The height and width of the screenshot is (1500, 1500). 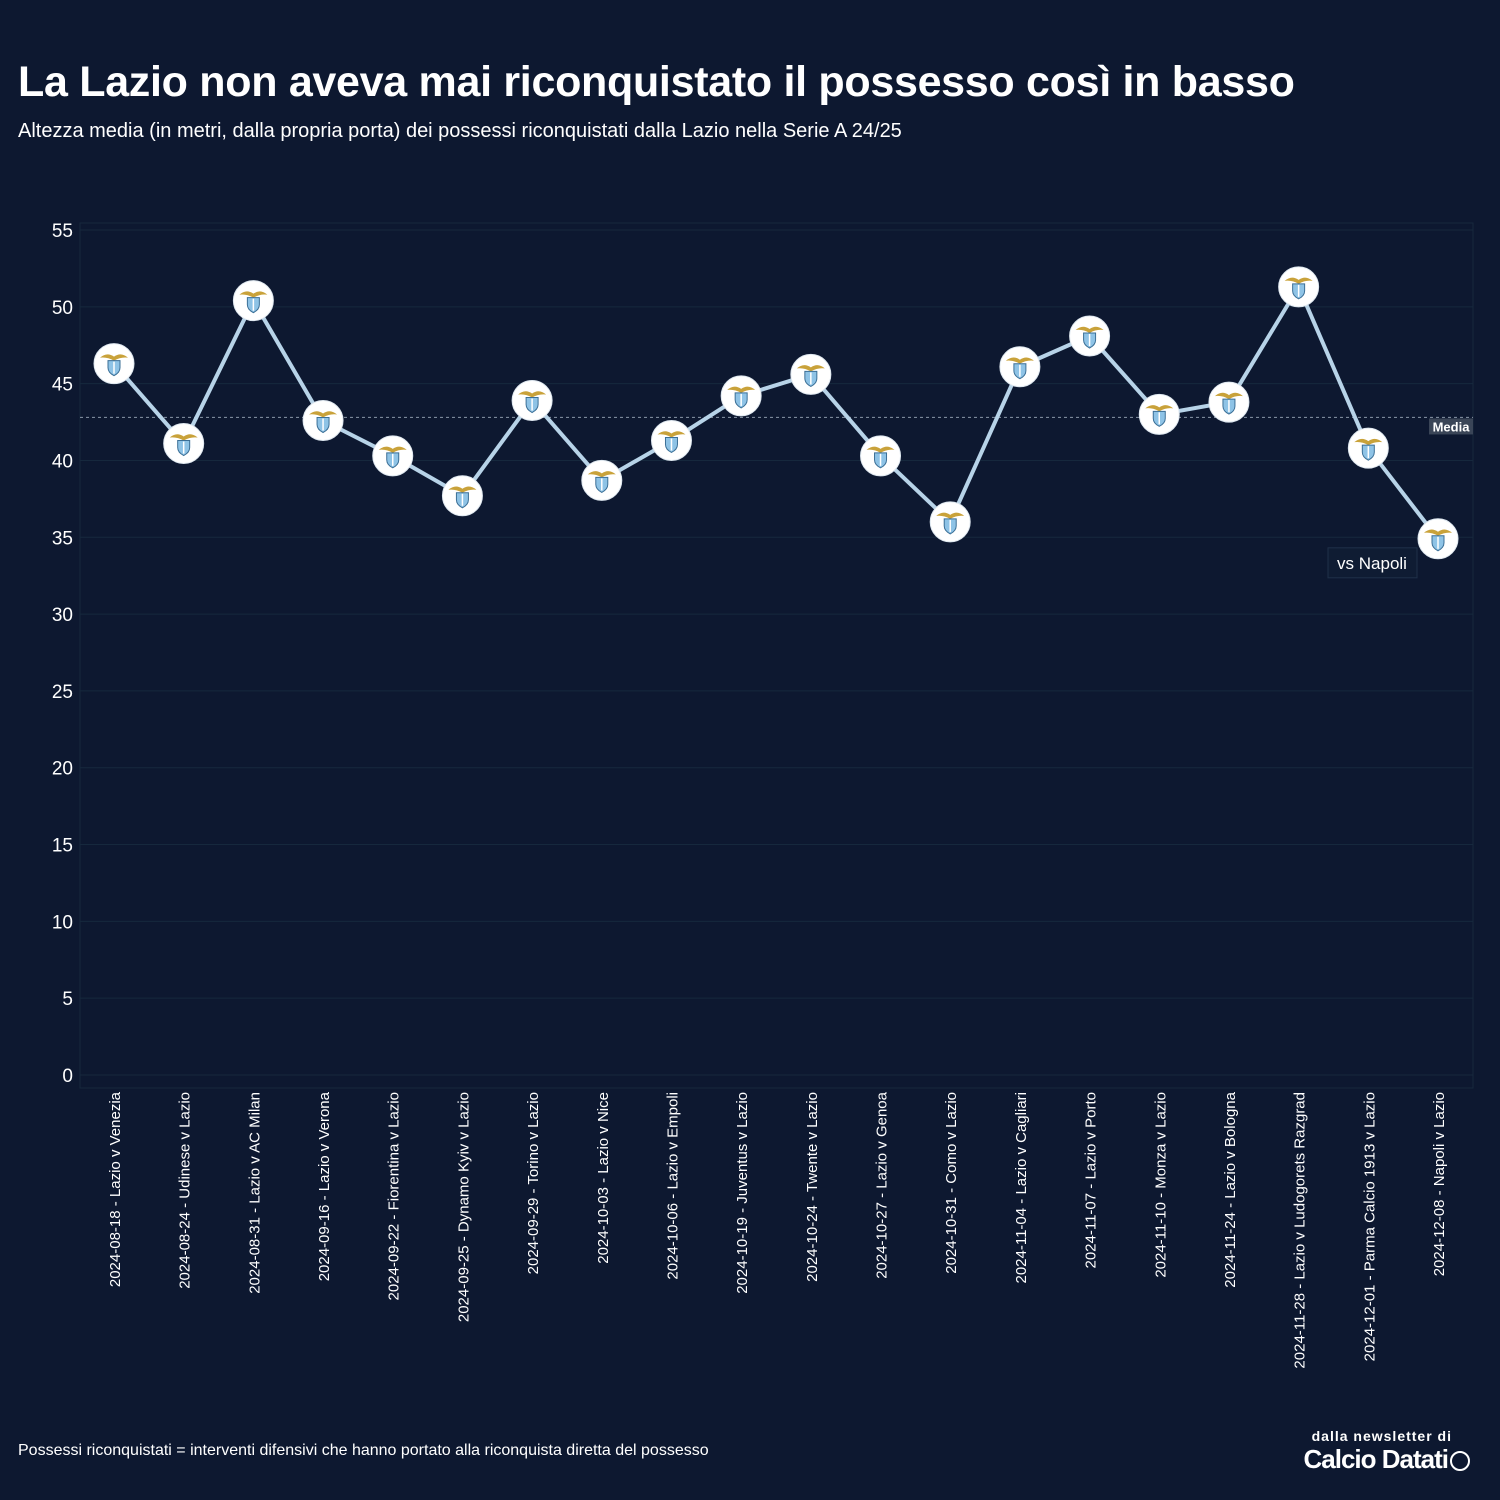 What do you see at coordinates (1091, 1180) in the screenshot?
I see `x-tick-label: 2024-11-07 - Lazio v Porto` at bounding box center [1091, 1180].